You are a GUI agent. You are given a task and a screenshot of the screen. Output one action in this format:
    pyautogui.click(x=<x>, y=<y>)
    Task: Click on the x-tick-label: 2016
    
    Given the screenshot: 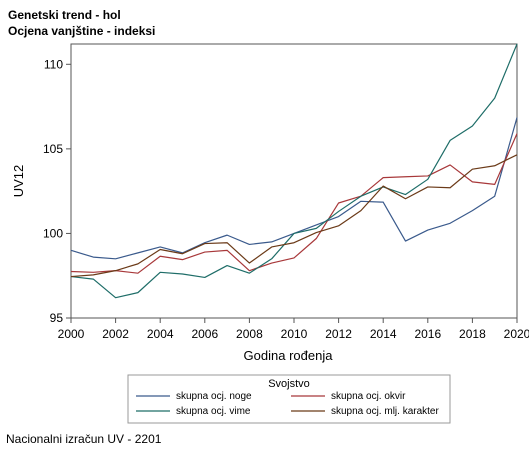 What is the action you would take?
    pyautogui.click(x=427, y=334)
    